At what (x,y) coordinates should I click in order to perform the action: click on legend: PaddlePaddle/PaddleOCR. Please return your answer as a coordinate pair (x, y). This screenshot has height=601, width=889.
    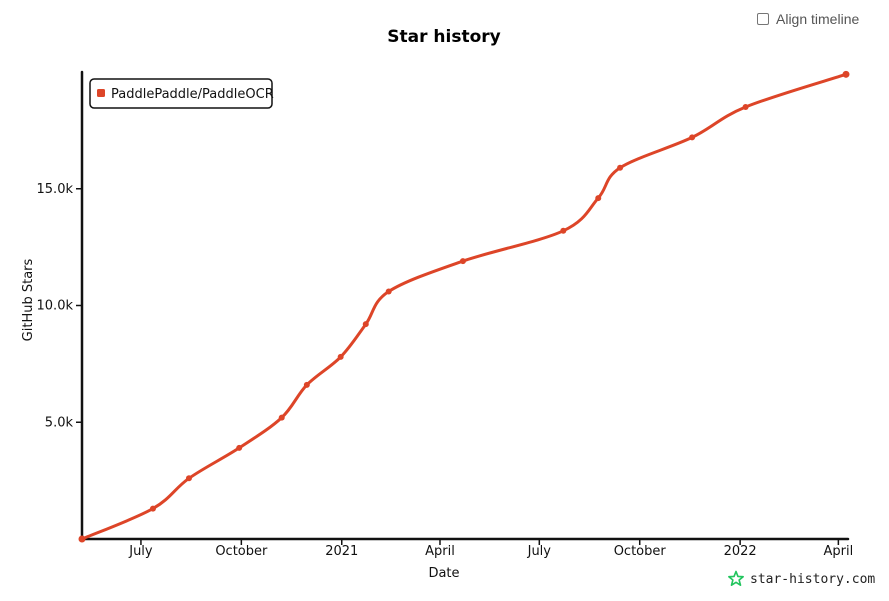
    Looking at the image, I should click on (181, 93).